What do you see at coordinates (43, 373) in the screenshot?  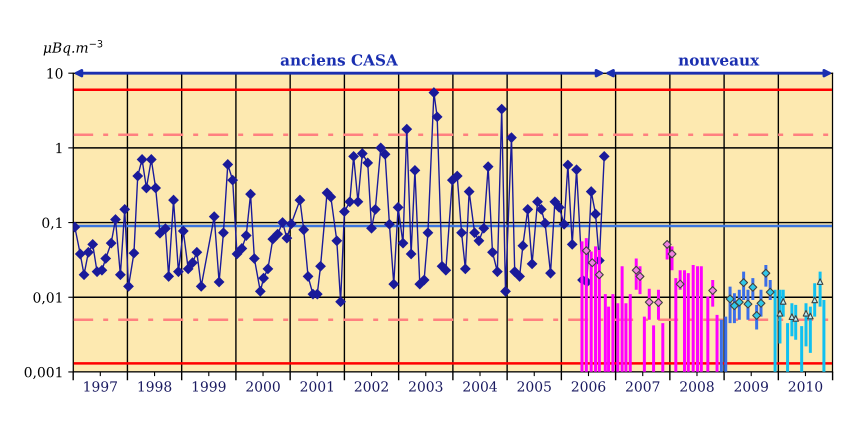 I see `y-tick-label: 0,001` at bounding box center [43, 373].